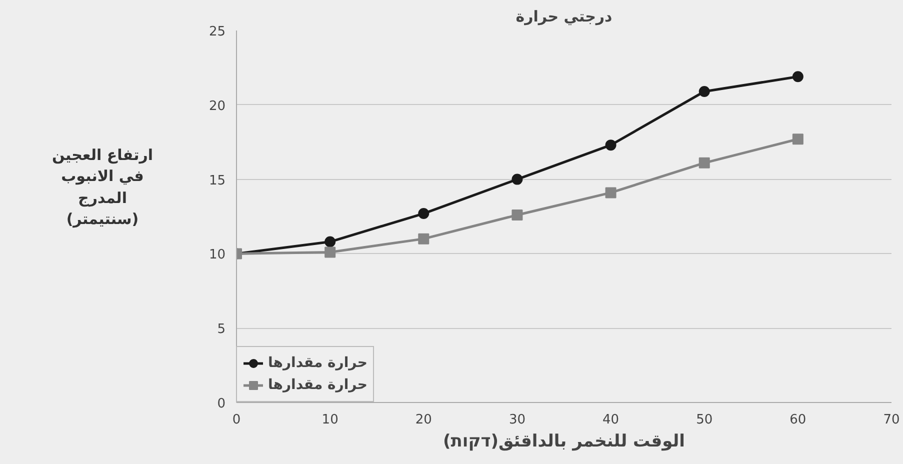 The width and height of the screenshot is (903, 464). What do you see at coordinates (221, 404) in the screenshot?
I see `y-tick-label: 0` at bounding box center [221, 404].